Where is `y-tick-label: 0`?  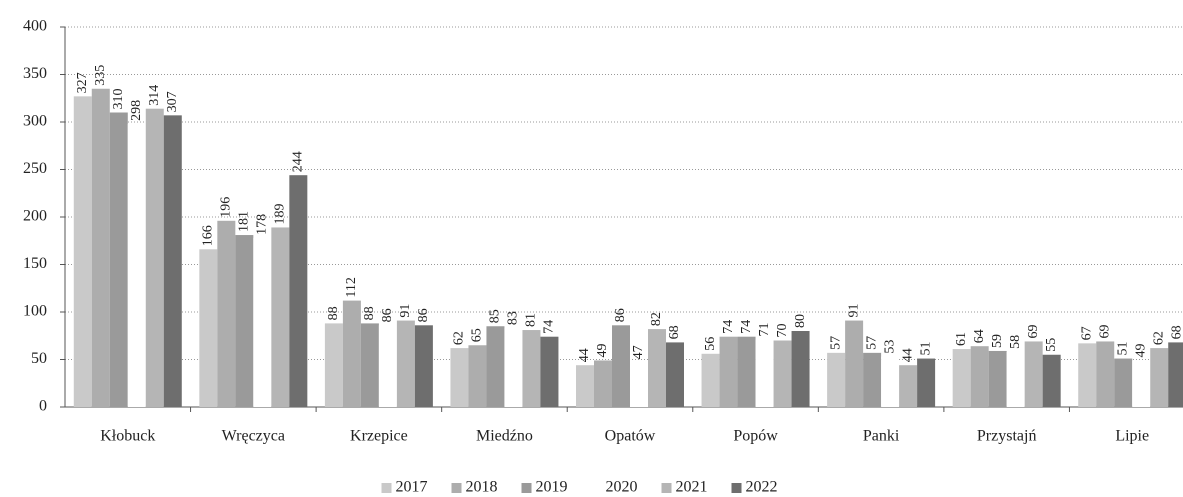 y-tick-label: 0 is located at coordinates (43, 406).